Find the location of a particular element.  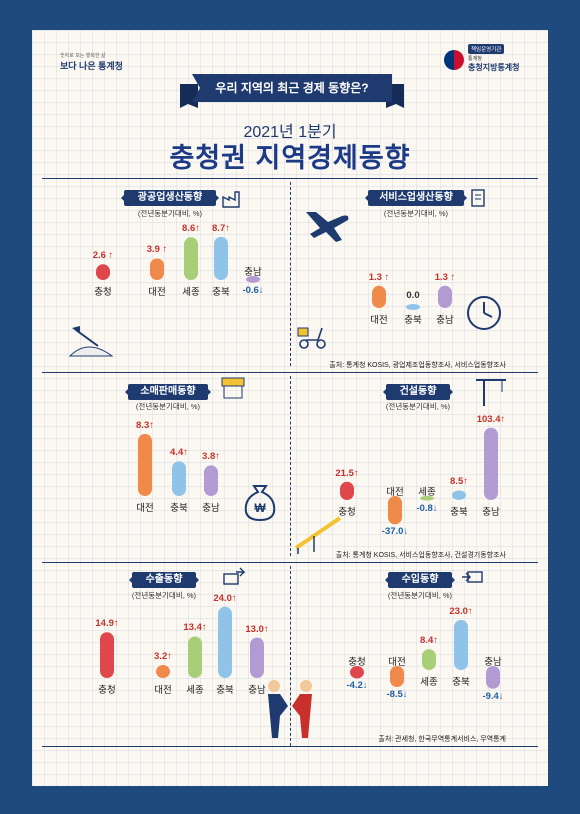

delivery-scooter-icon is located at coordinates (311, 338).